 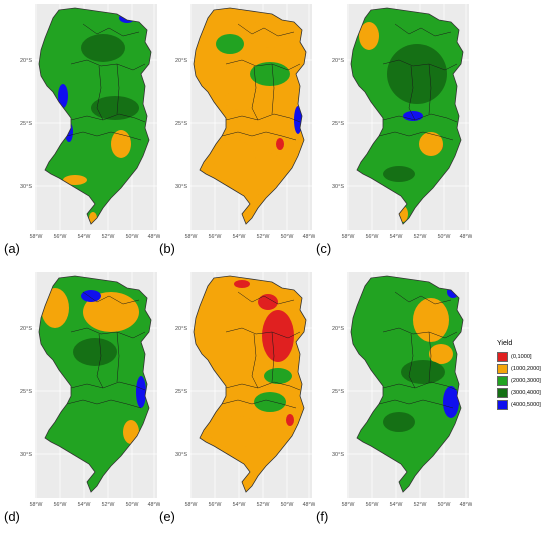 I want to click on map-panel-c: 20°S 25°S 30°S 58°W 56°W 54°W 52°W 50°W 48°W (c), so click(x=392, y=131).